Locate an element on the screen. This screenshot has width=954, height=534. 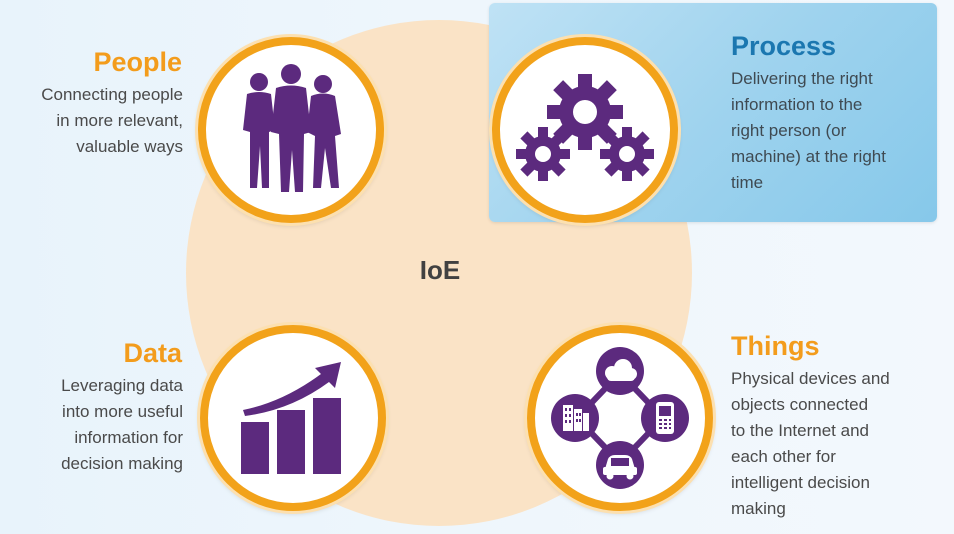
people-title: People is located at coordinates (137, 62).